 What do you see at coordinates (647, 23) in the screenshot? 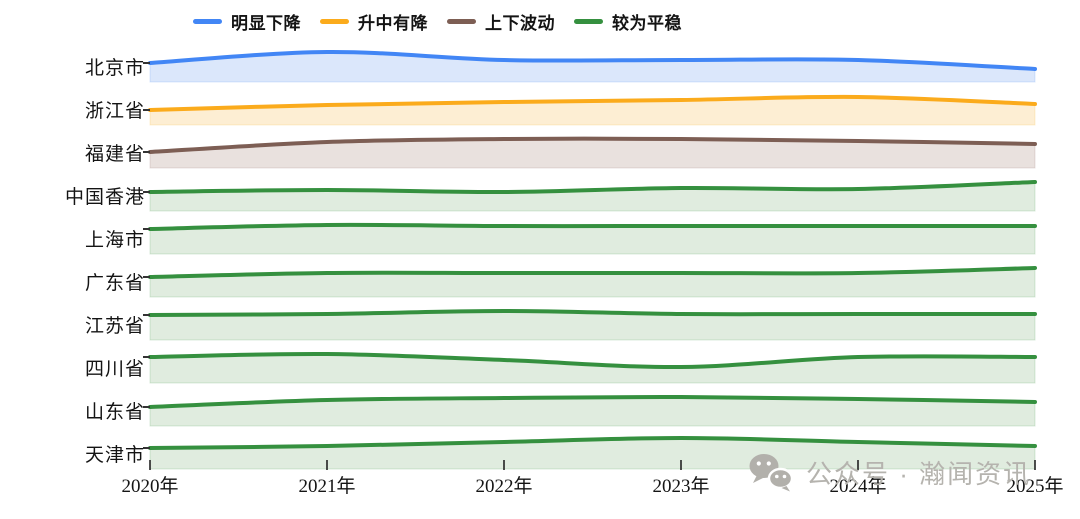
I see `legend-label: 较为平稳` at bounding box center [647, 23].